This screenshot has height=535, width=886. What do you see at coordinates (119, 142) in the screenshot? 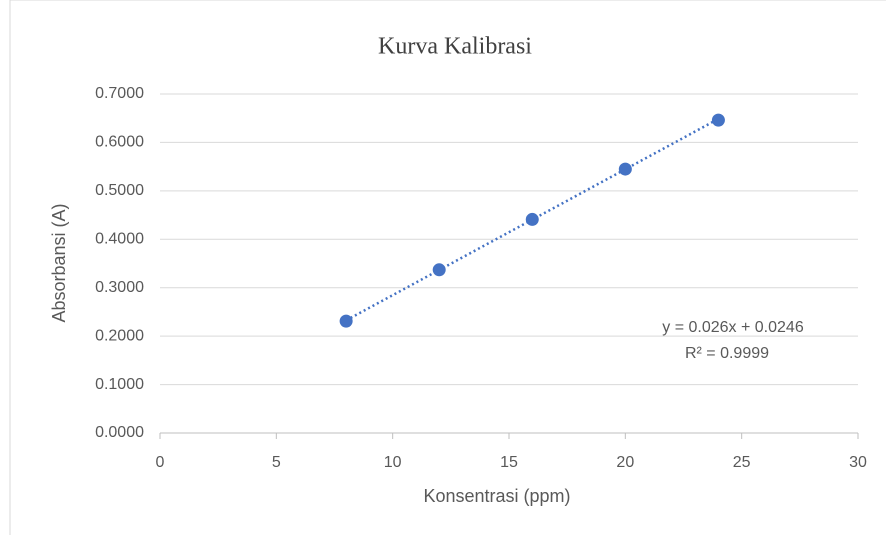
I see `y-tick-label: 0.6000` at bounding box center [119, 142].